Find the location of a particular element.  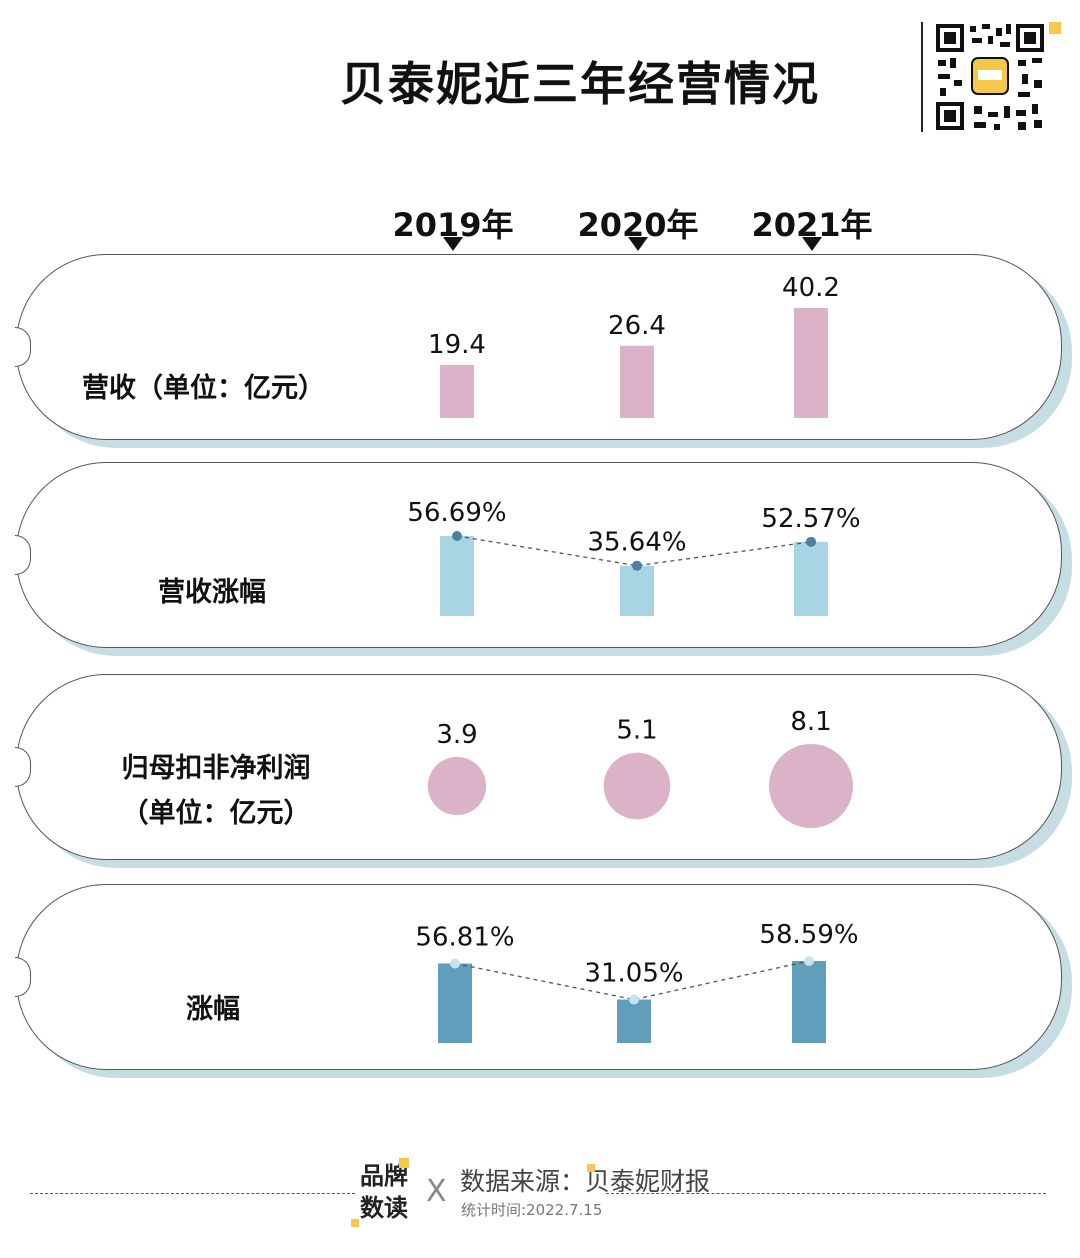

revenue-growth-trend-line is located at coordinates (634, 551).